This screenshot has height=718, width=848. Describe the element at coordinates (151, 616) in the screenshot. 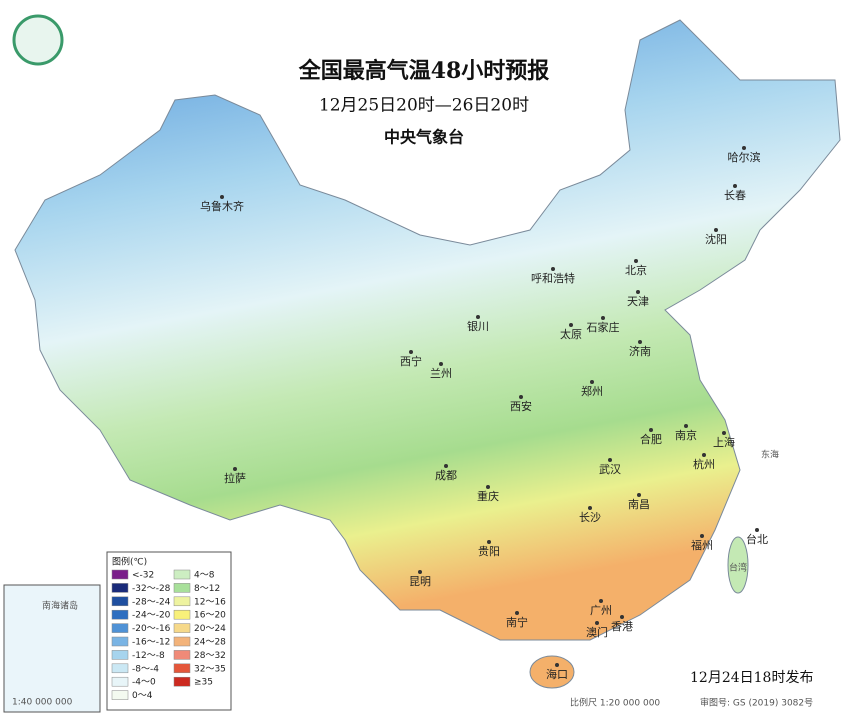

I see `legend-label: -24～-20` at that location.